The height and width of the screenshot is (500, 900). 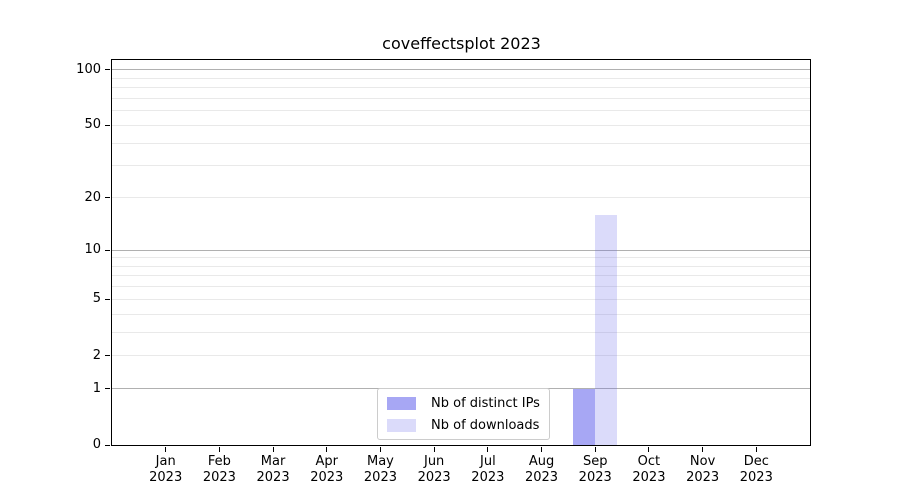 I want to click on y-tick-label-20: 20, so click(x=92, y=197).